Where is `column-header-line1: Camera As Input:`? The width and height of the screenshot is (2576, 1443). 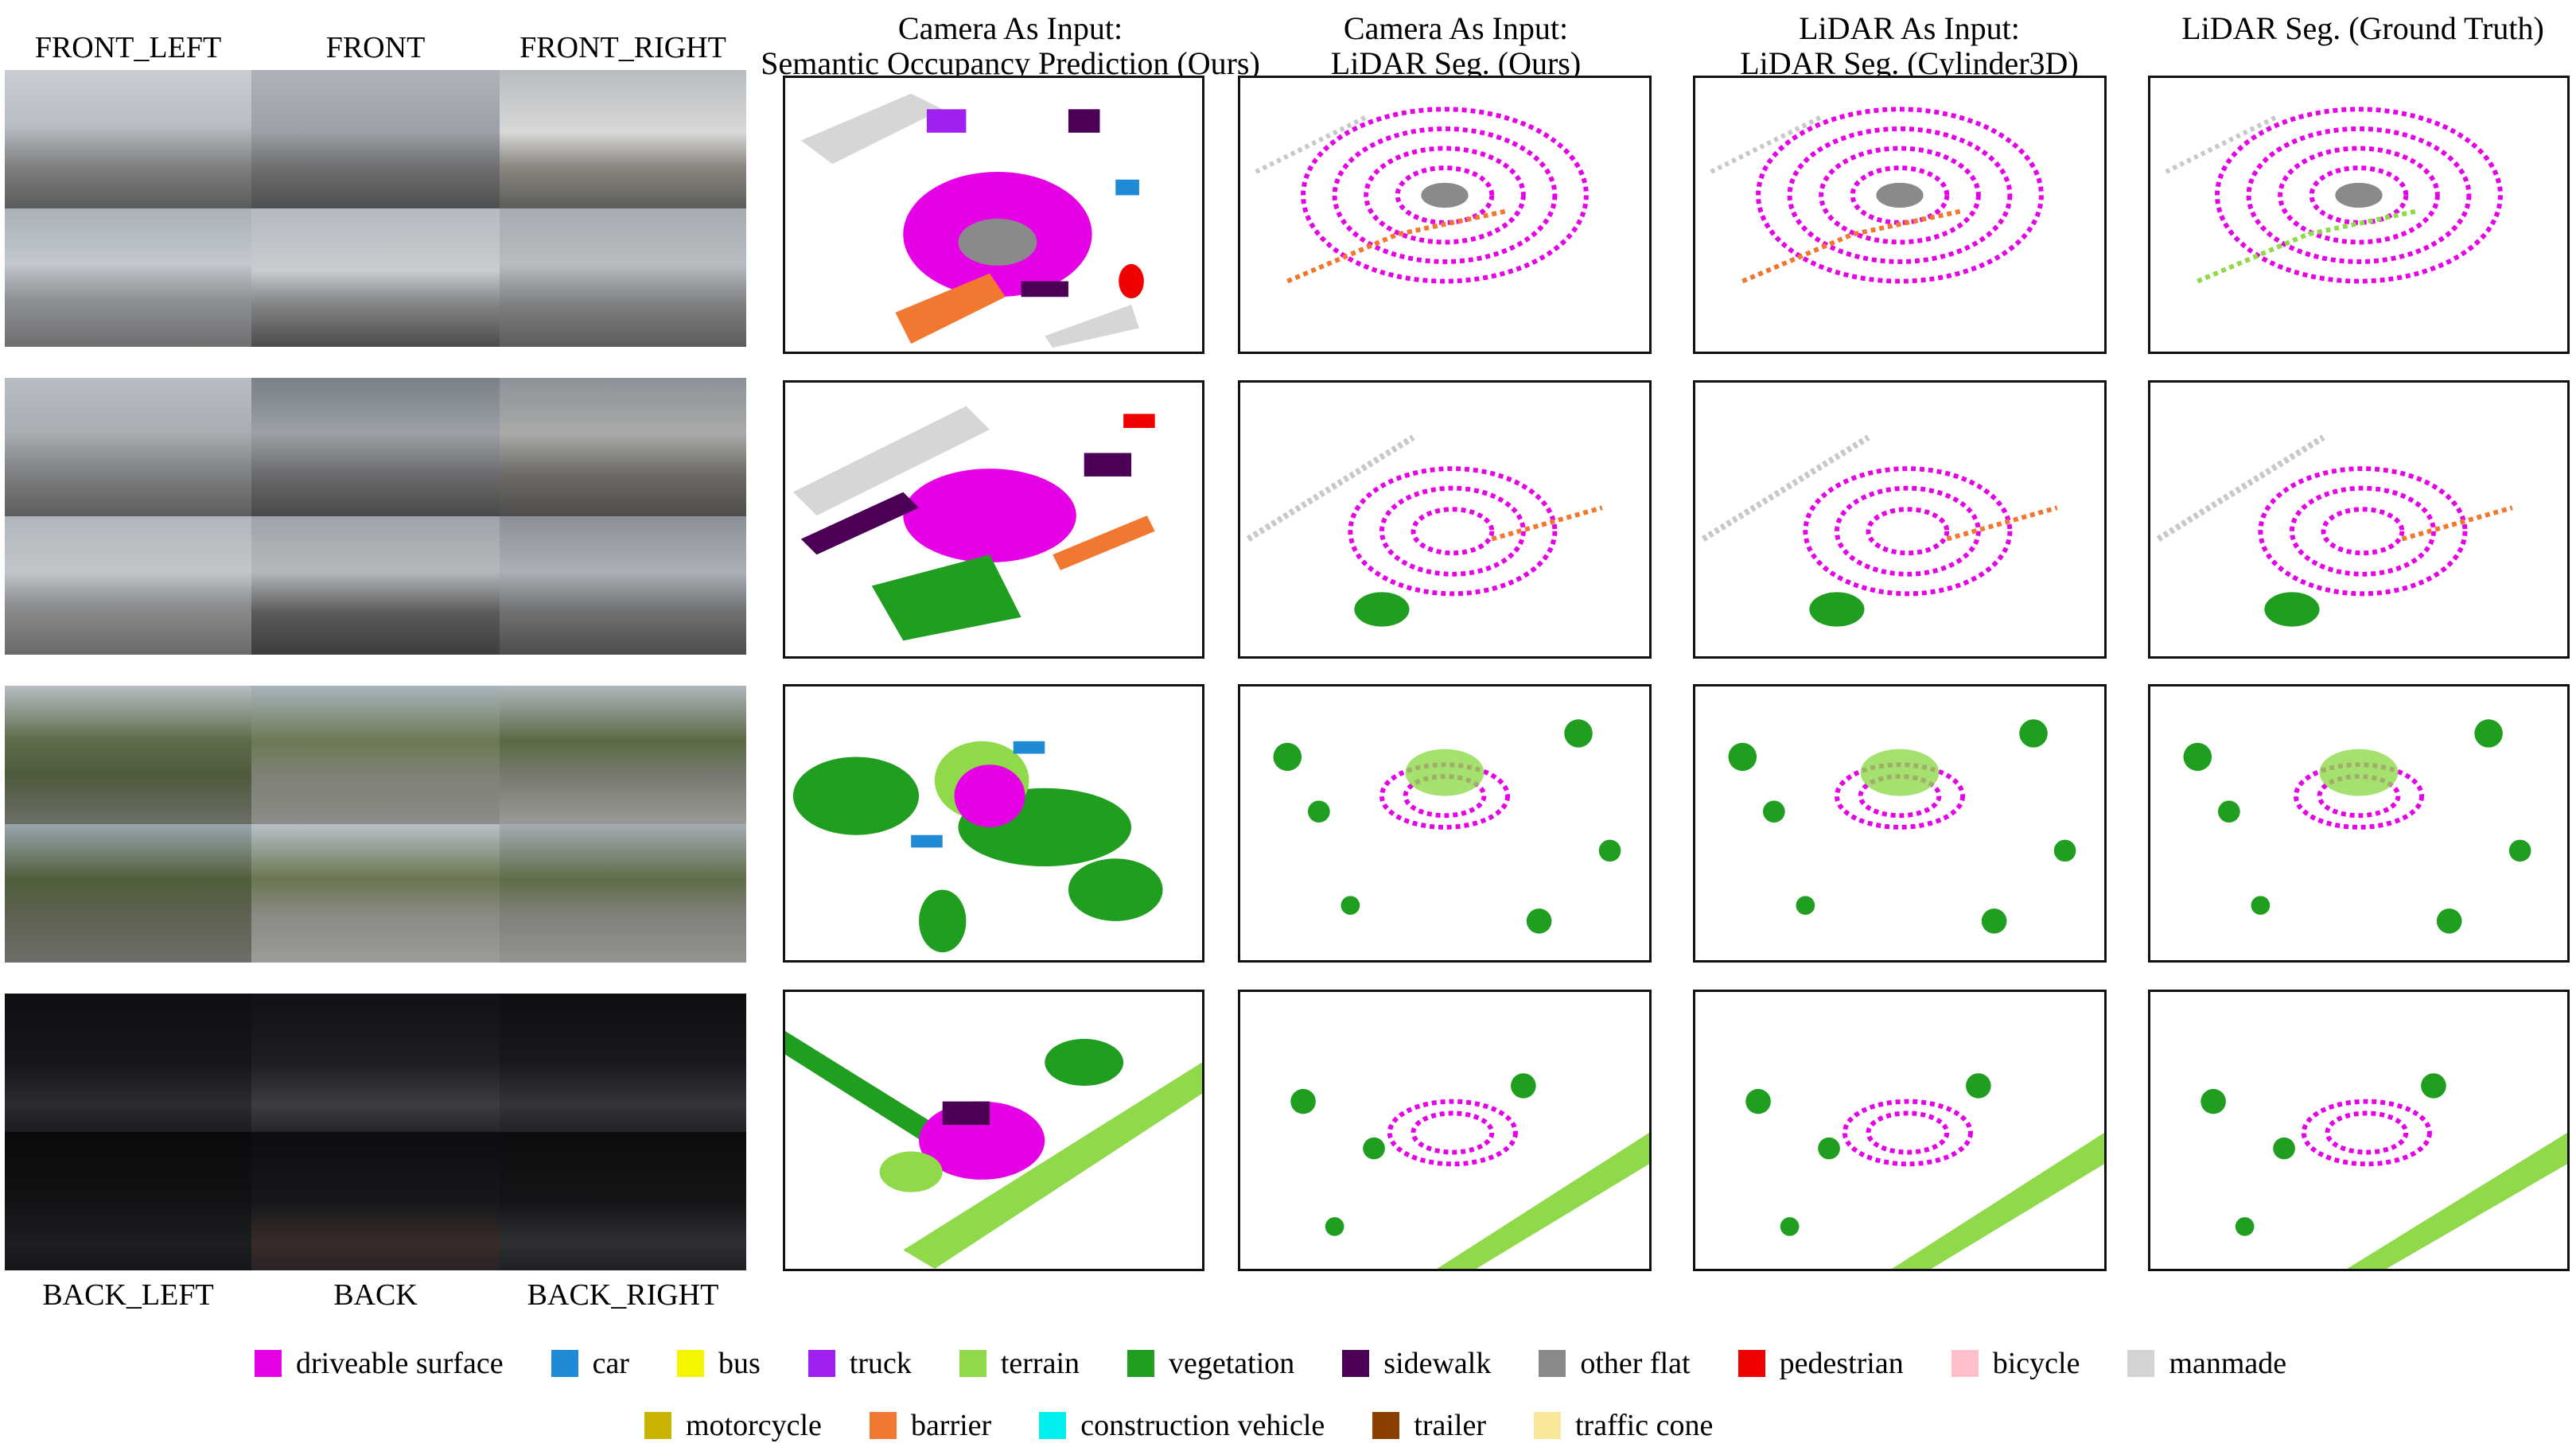 column-header-line1: Camera As Input: is located at coordinates (1010, 28).